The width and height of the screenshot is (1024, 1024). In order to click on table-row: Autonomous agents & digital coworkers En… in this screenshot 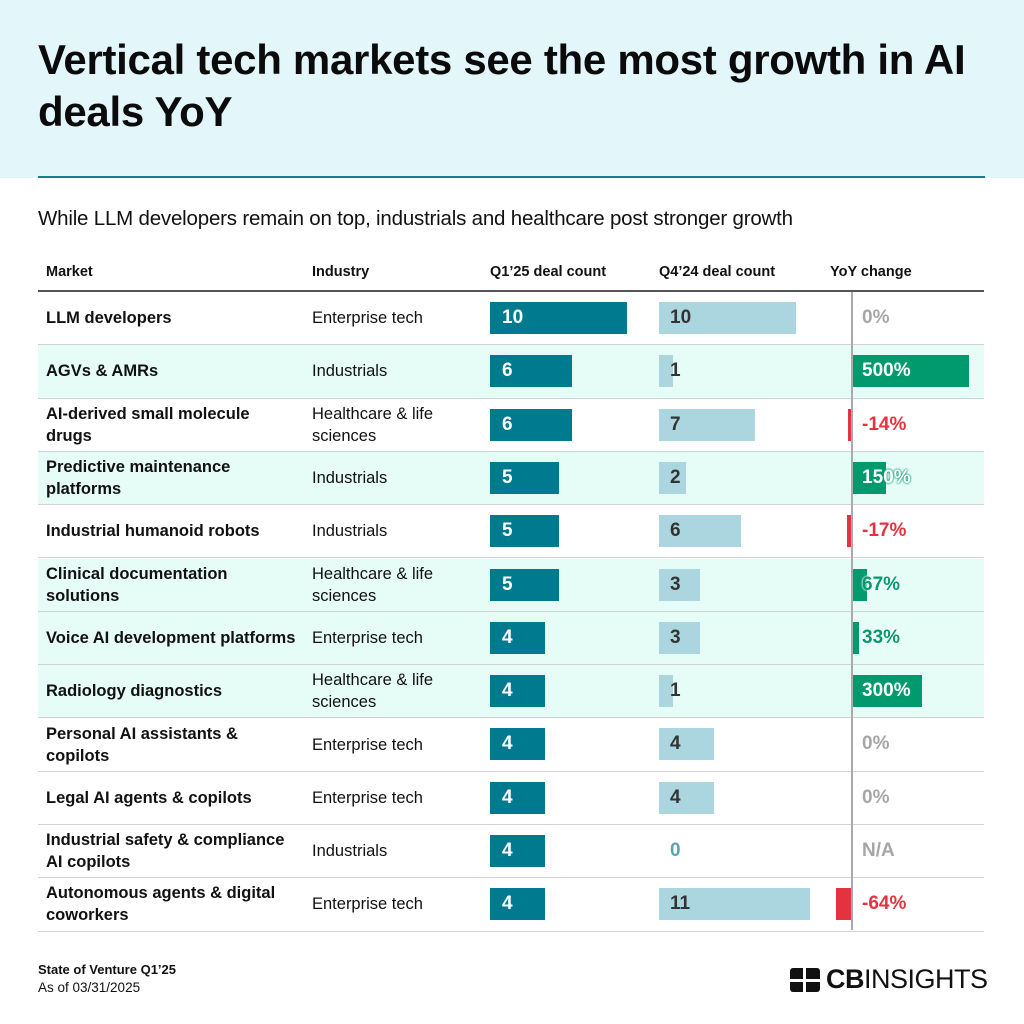, I will do `click(511, 905)`.